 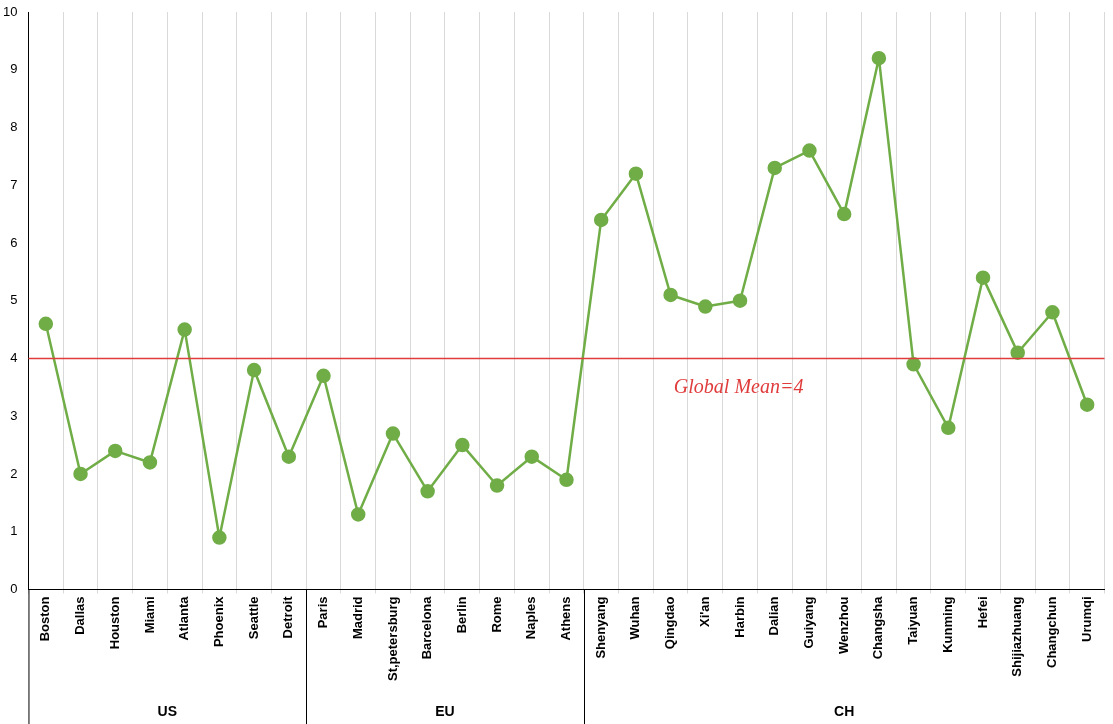 What do you see at coordinates (704, 612) in the screenshot?
I see `x-tick-label: Xi'an` at bounding box center [704, 612].